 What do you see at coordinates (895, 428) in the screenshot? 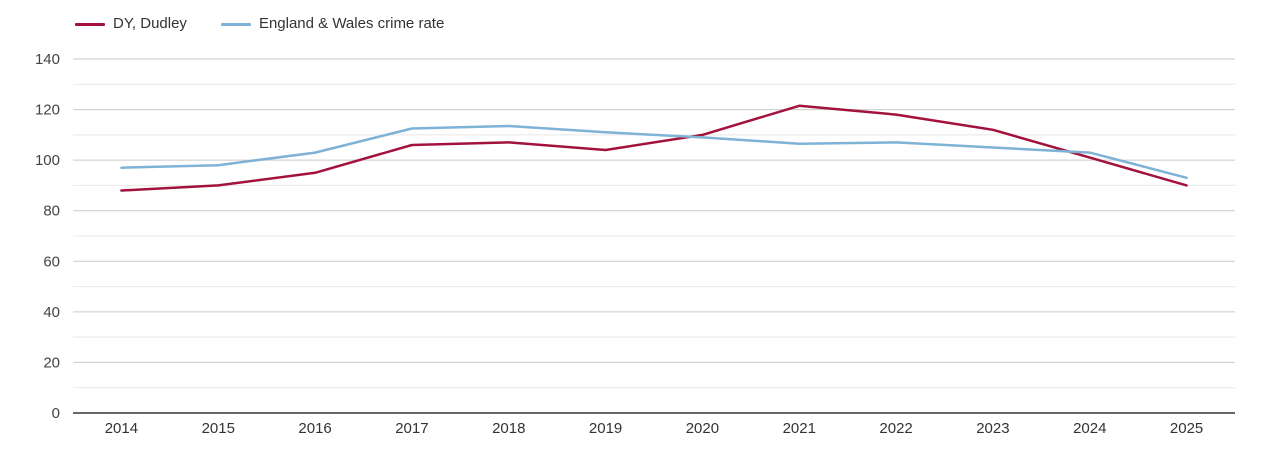
I see `x-axis-tick-label: 2022` at bounding box center [895, 428].